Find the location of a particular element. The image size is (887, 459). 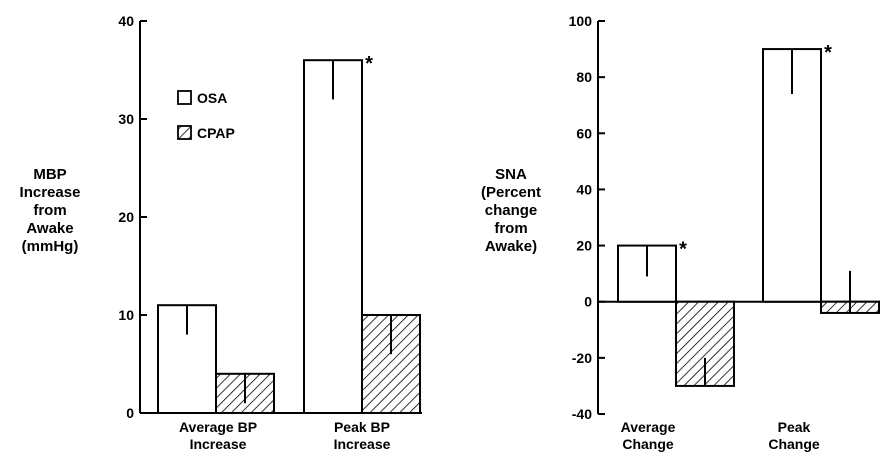

left-y-label-line: from is located at coordinates (50, 210).